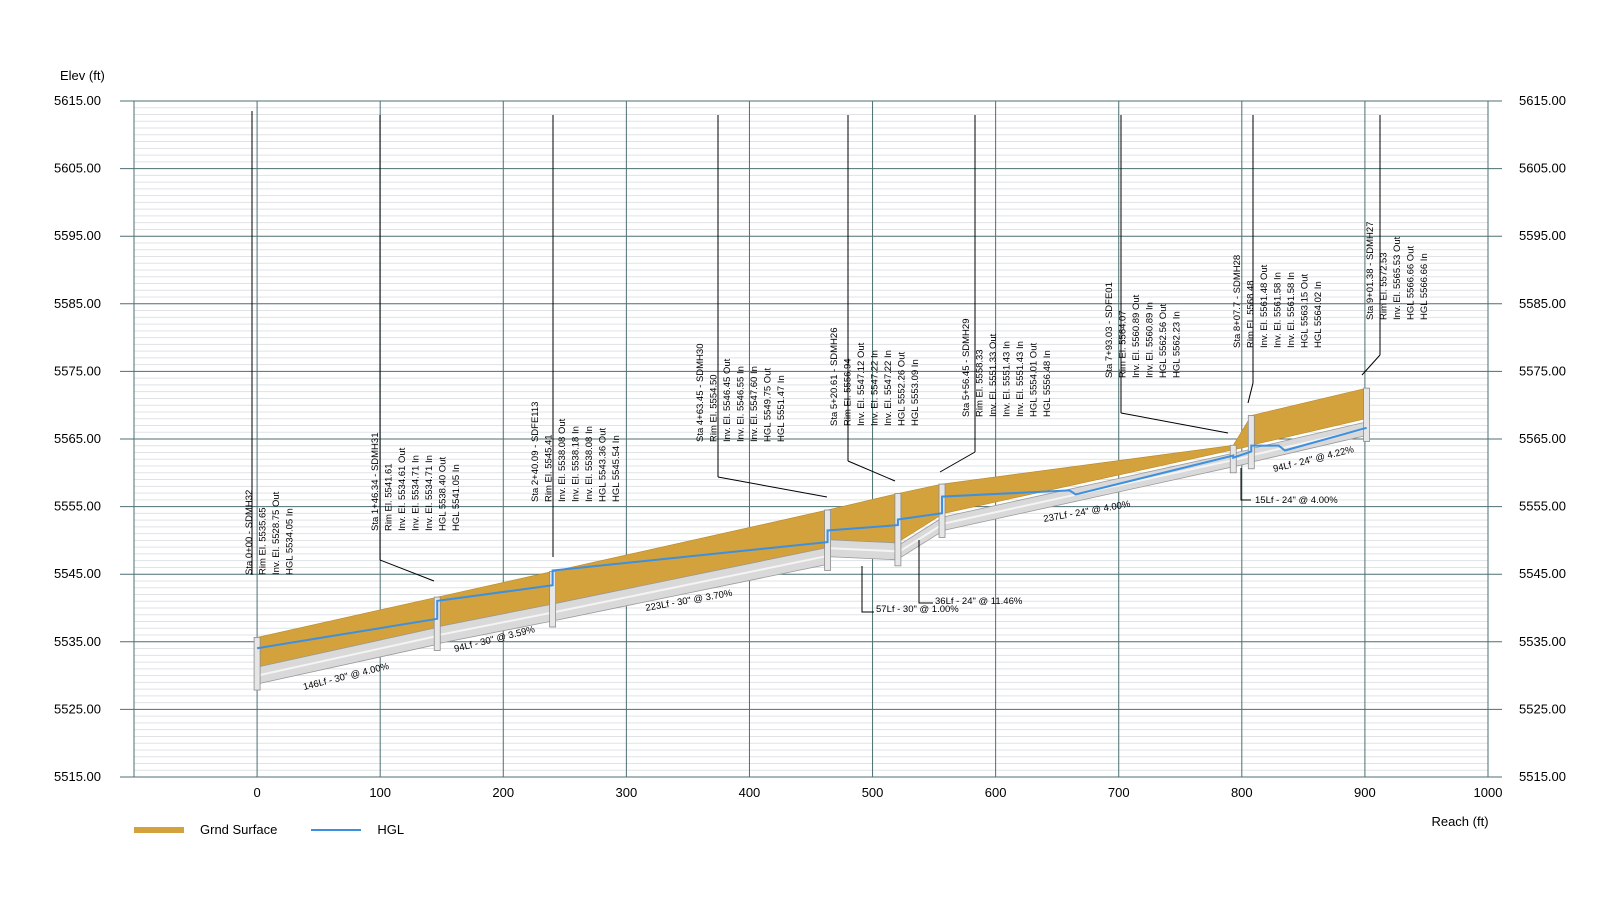  Describe the element at coordinates (1109, 330) in the screenshot. I see `structure-label: Sta 7+93.03 - SDFE01` at that location.